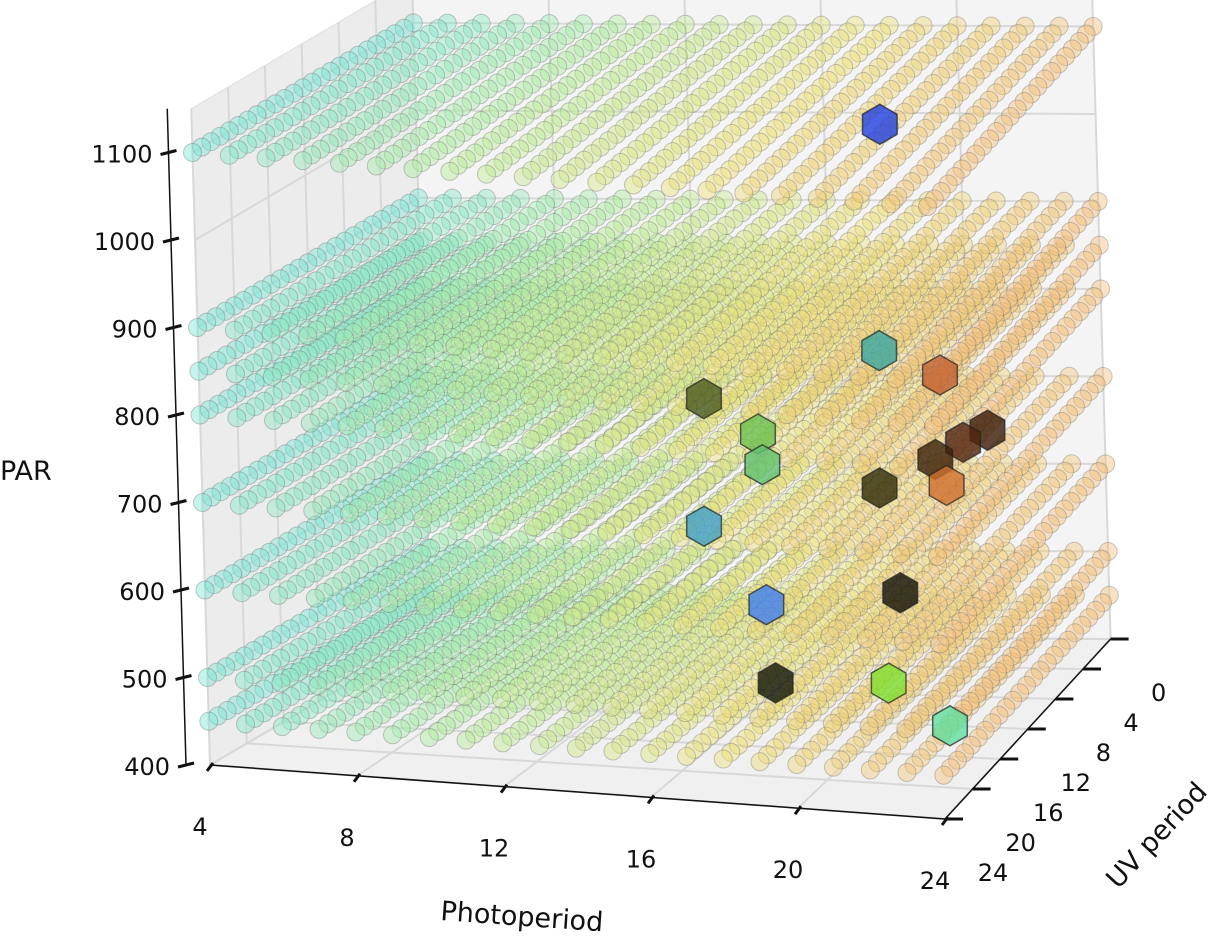 The width and height of the screenshot is (1231, 943). I want to click on y-tick-label: 4, so click(1130, 723).